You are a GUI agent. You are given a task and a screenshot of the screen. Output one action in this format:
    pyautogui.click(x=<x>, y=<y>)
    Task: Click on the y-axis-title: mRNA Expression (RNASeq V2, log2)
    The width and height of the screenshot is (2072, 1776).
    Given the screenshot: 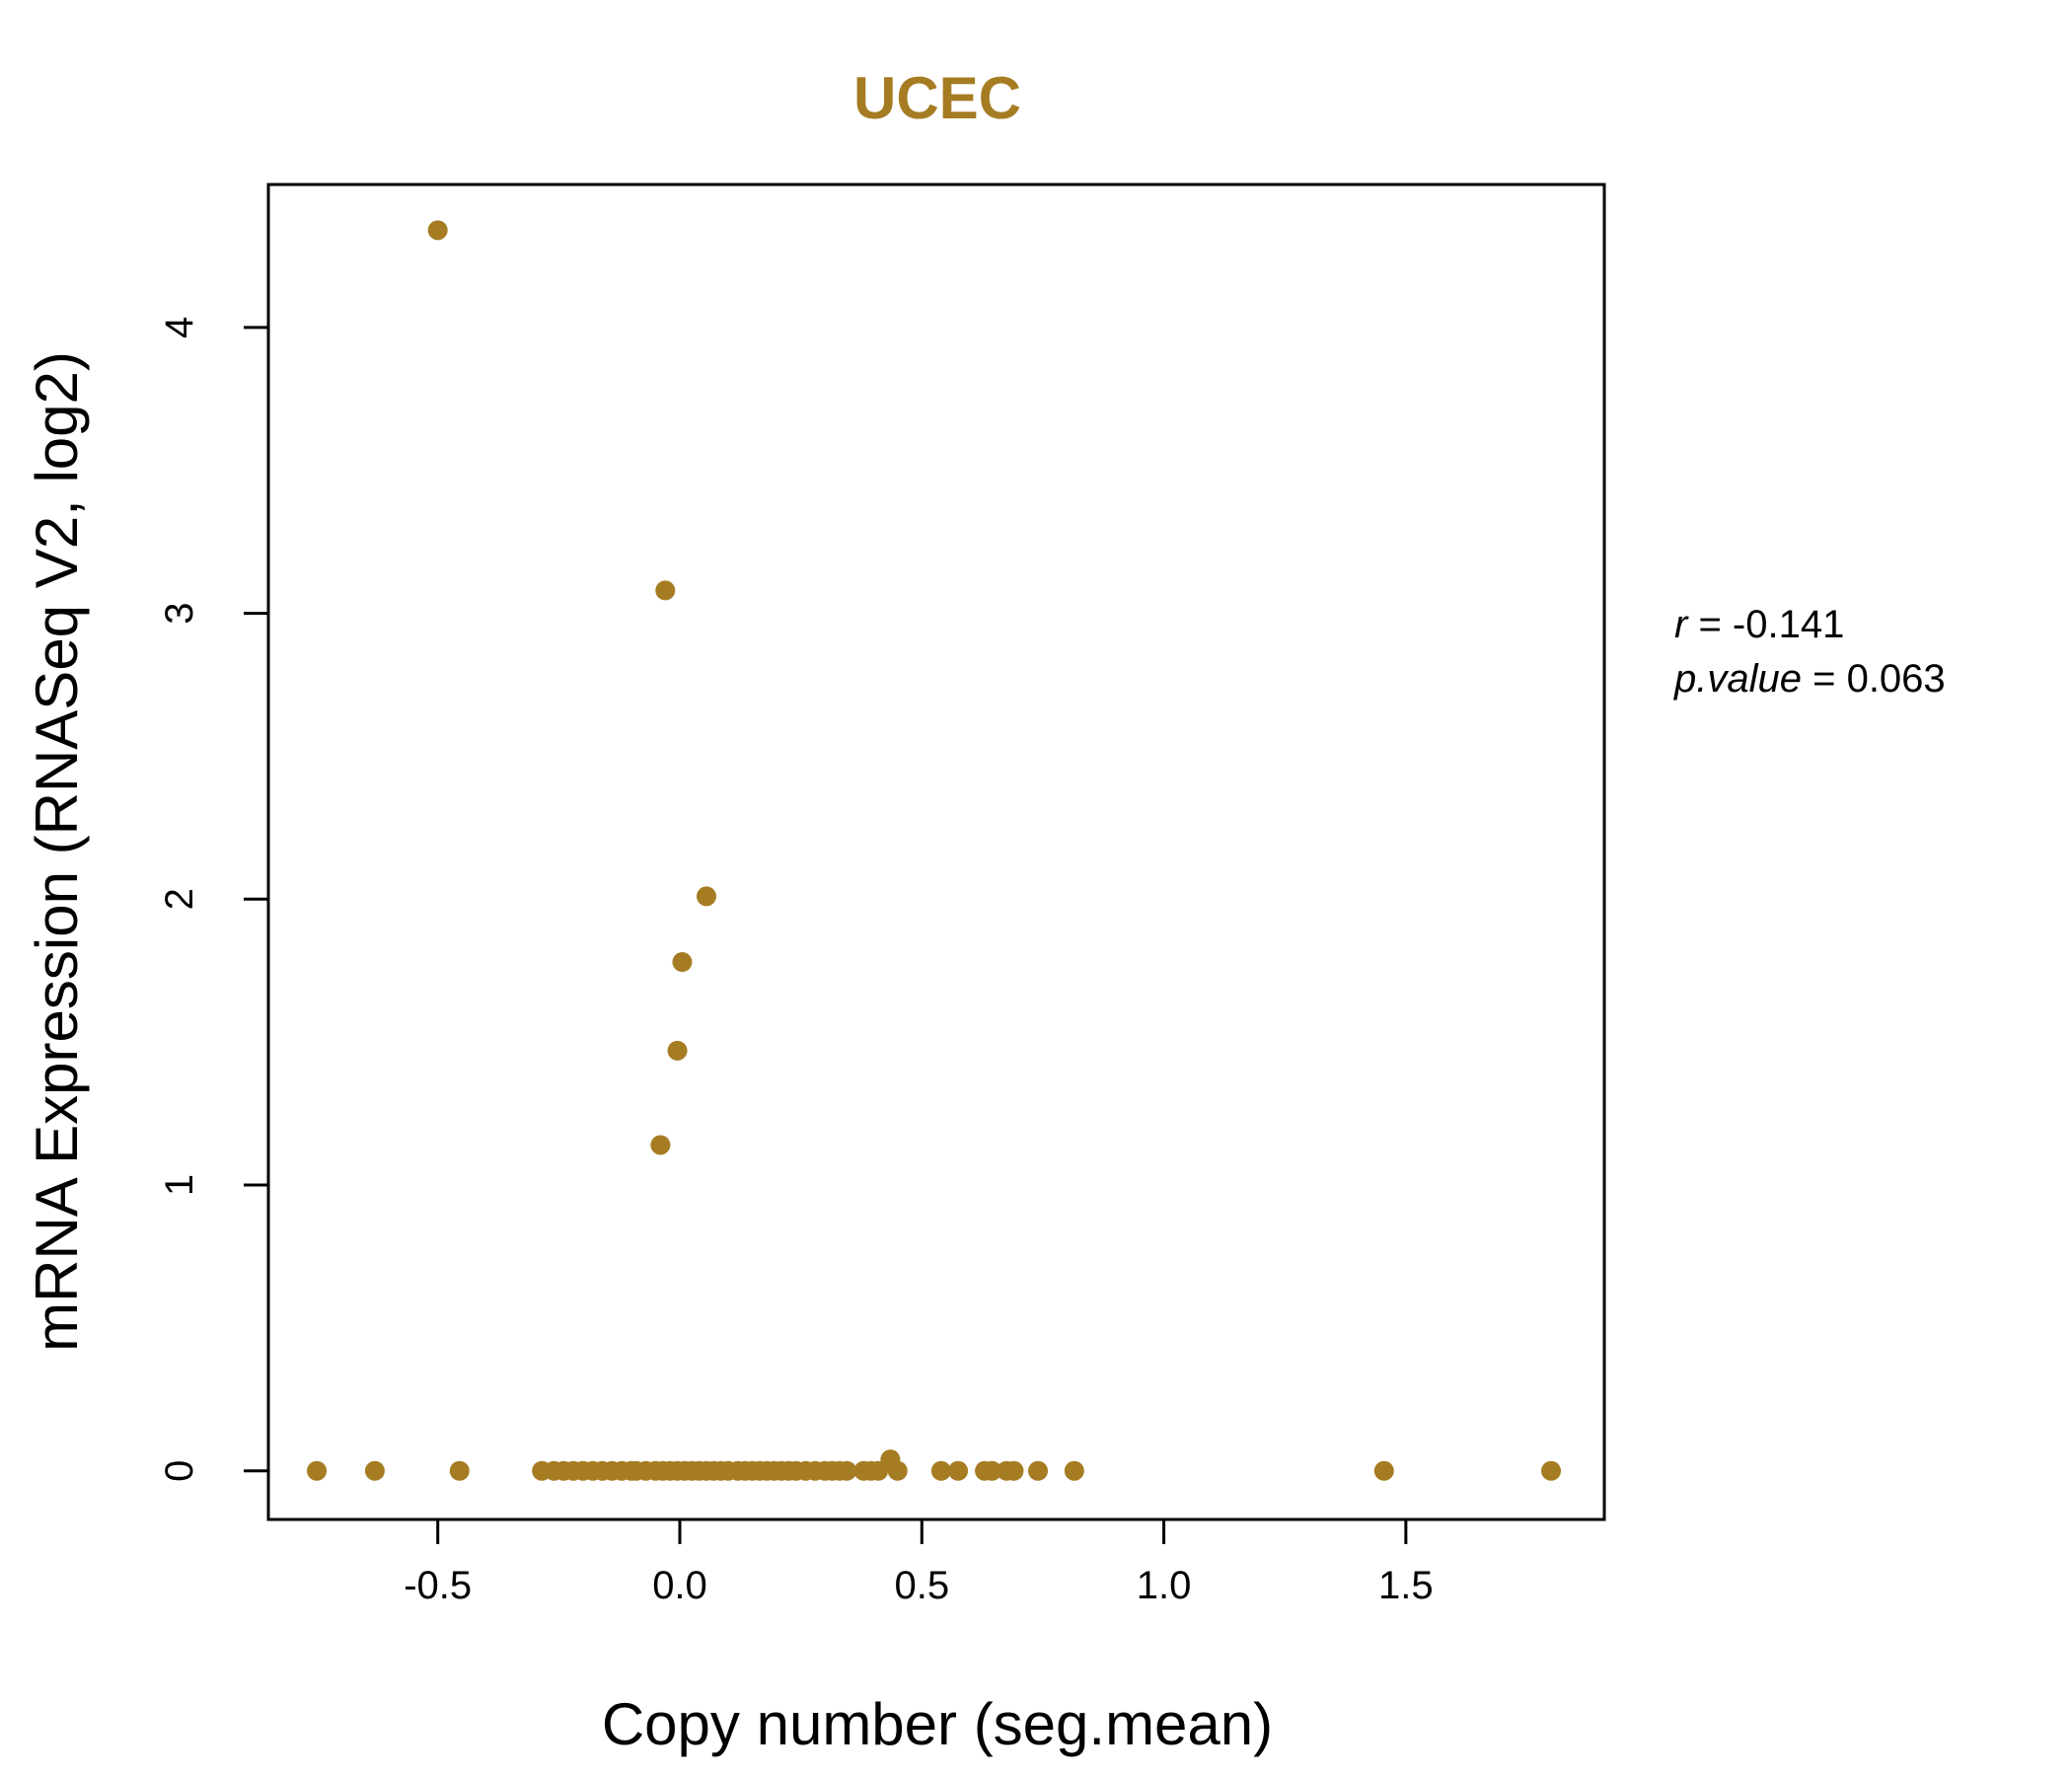 What is the action you would take?
    pyautogui.click(x=57, y=851)
    